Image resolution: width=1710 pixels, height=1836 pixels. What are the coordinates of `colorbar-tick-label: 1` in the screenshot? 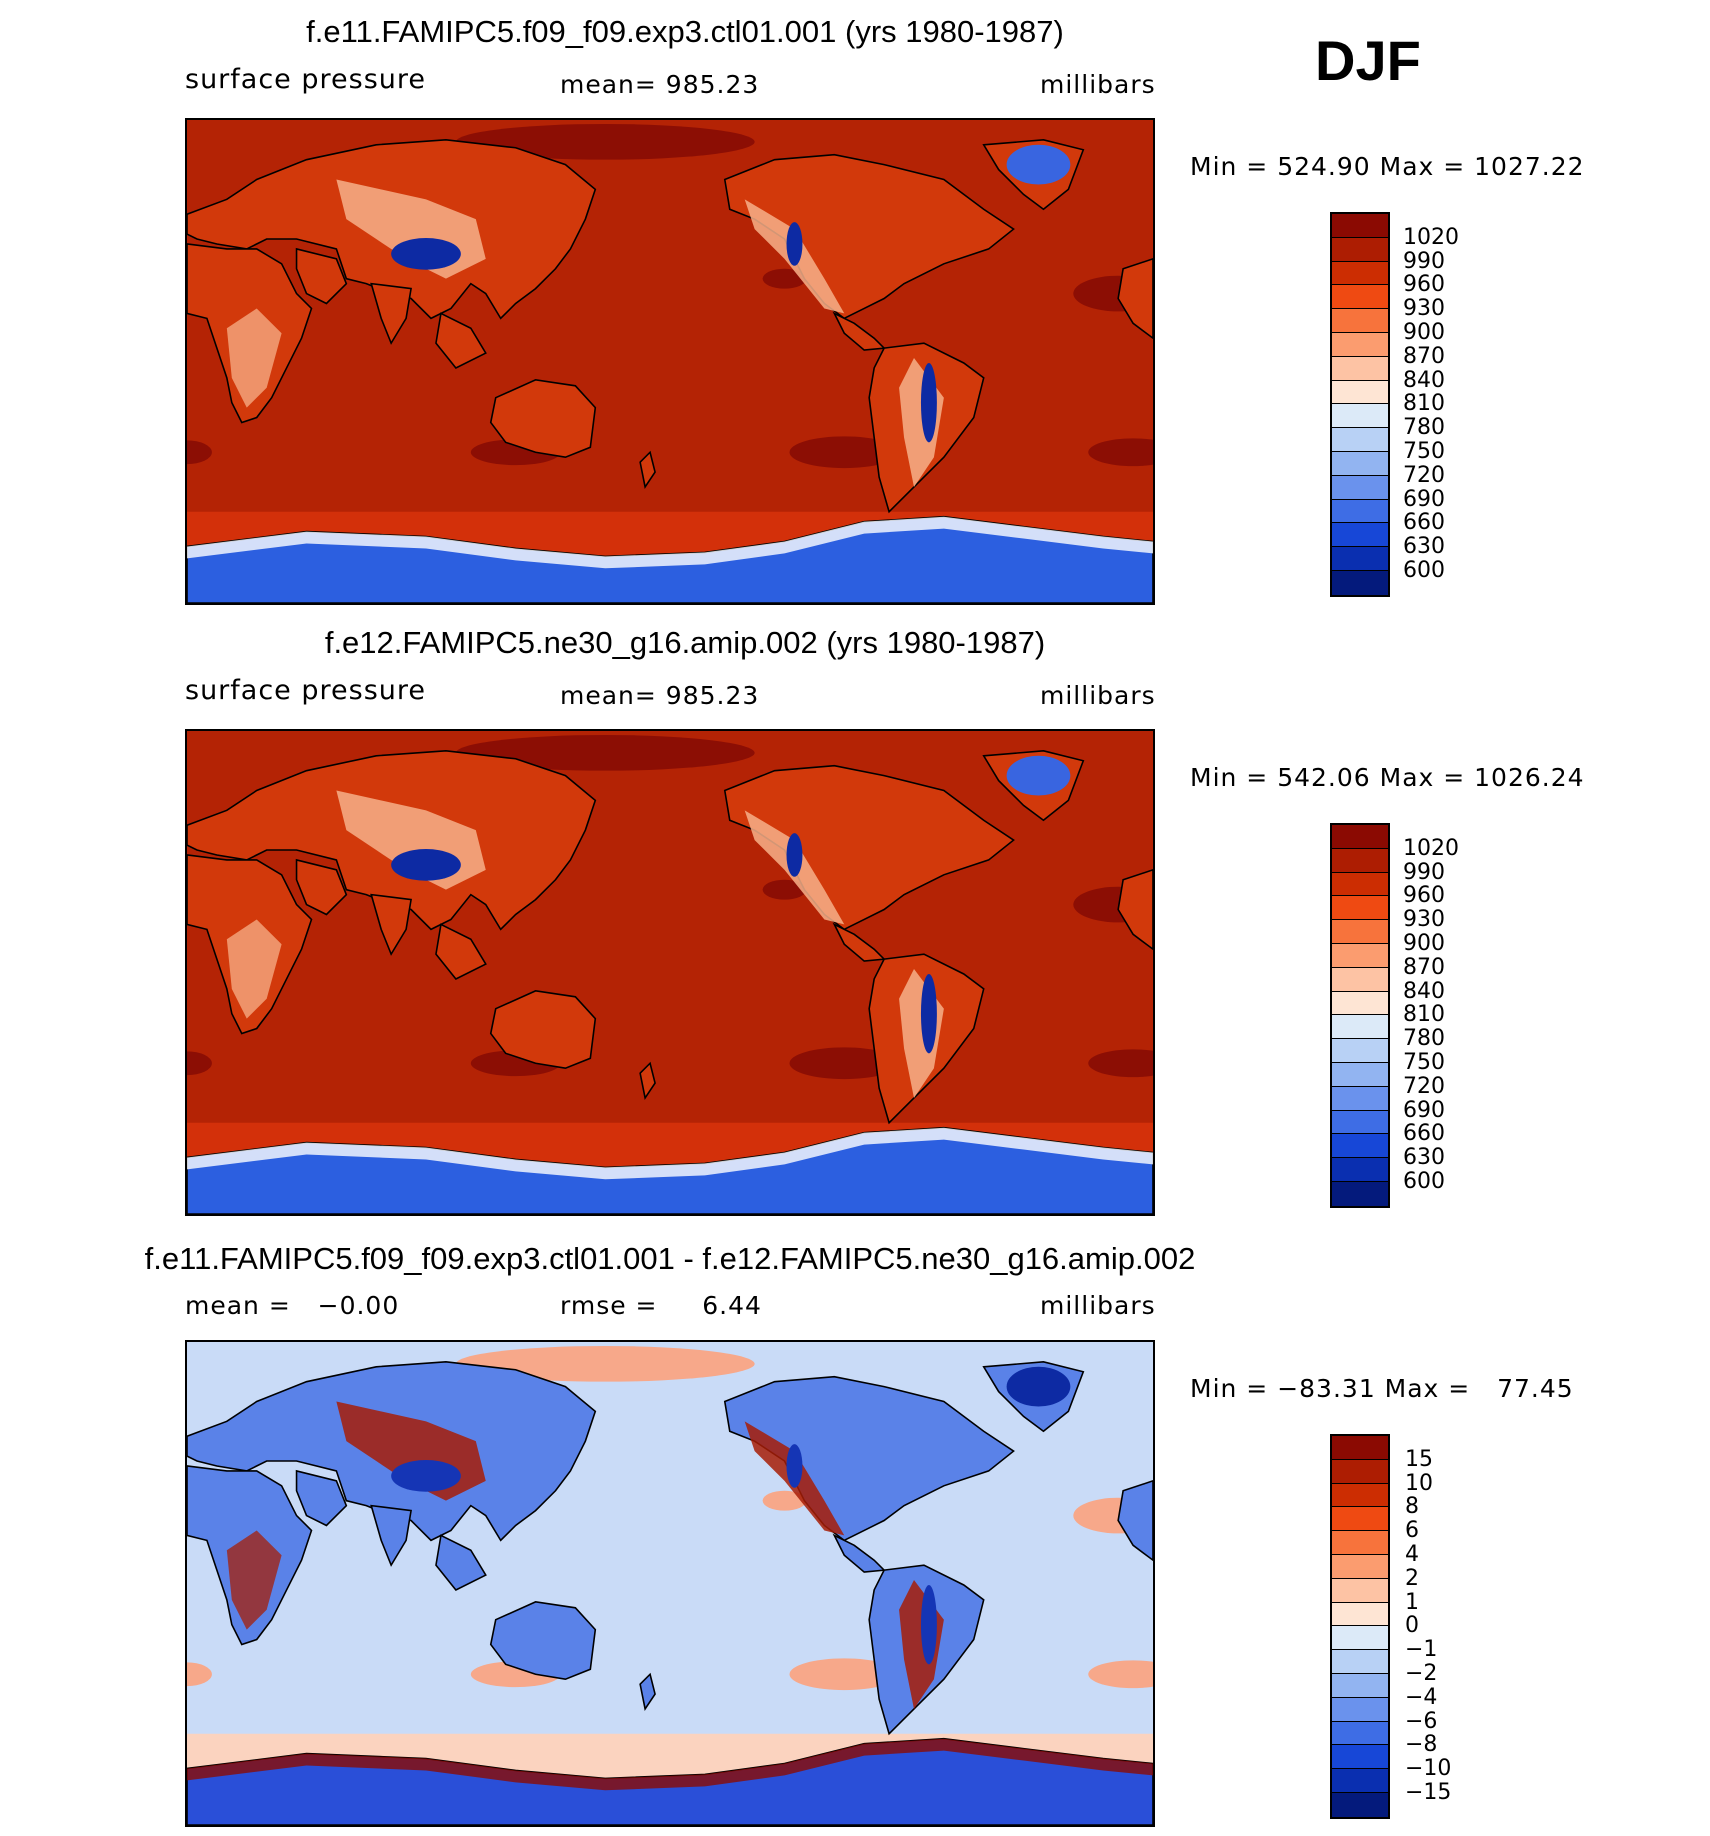 It's located at (1412, 1602).